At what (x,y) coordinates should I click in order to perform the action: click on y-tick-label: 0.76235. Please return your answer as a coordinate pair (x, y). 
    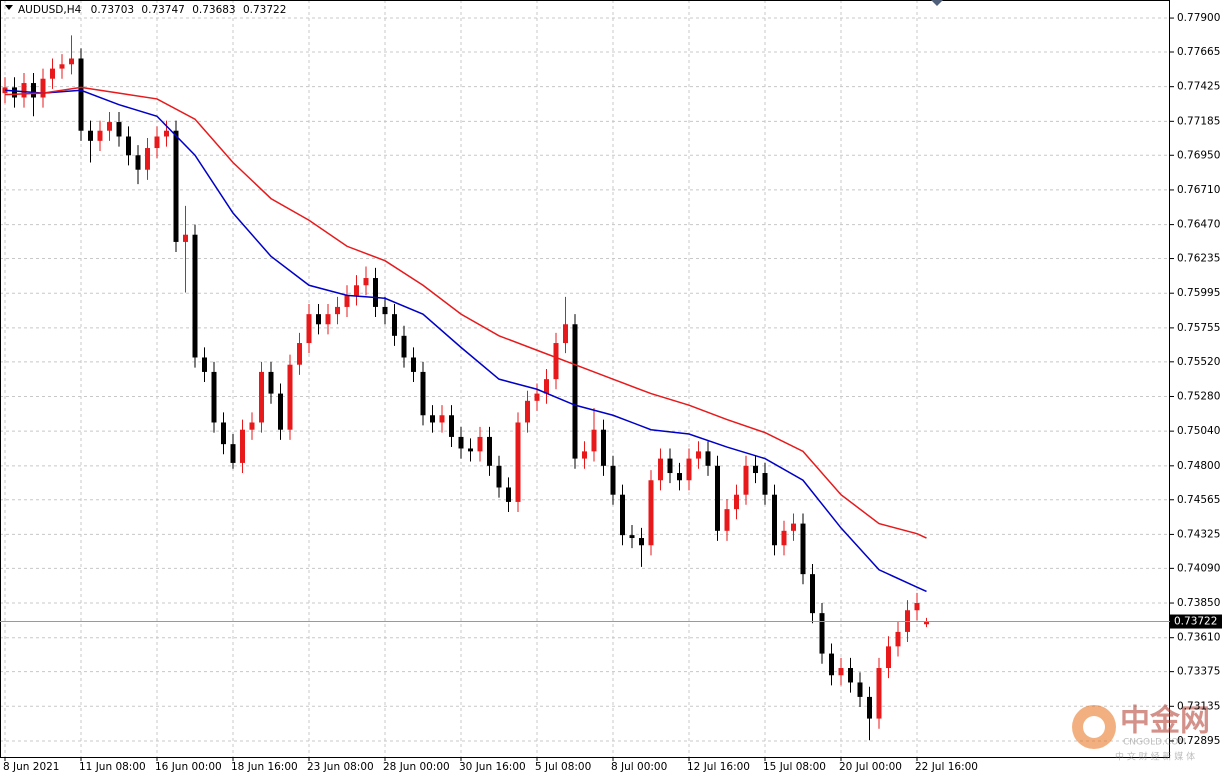
    Looking at the image, I should click on (1198, 259).